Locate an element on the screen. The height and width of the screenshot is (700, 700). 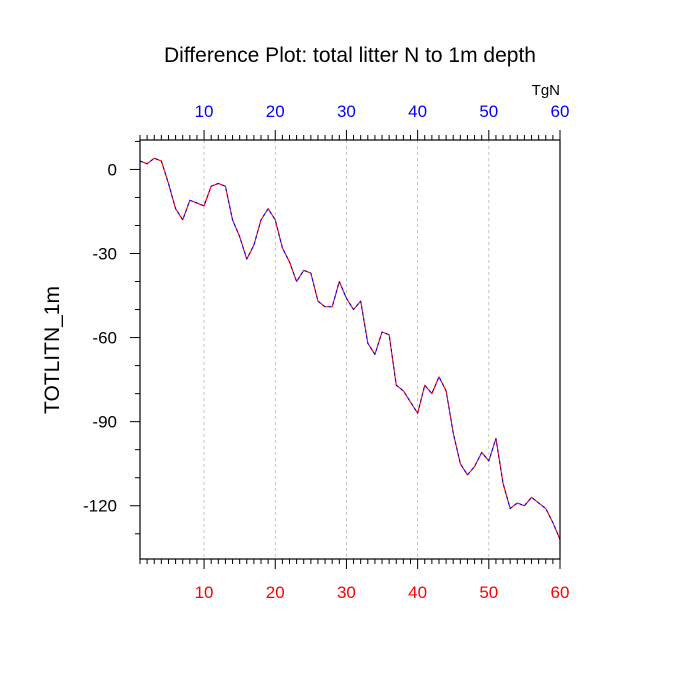
y-axis-label: TOTLITN_1m is located at coordinates (52, 350).